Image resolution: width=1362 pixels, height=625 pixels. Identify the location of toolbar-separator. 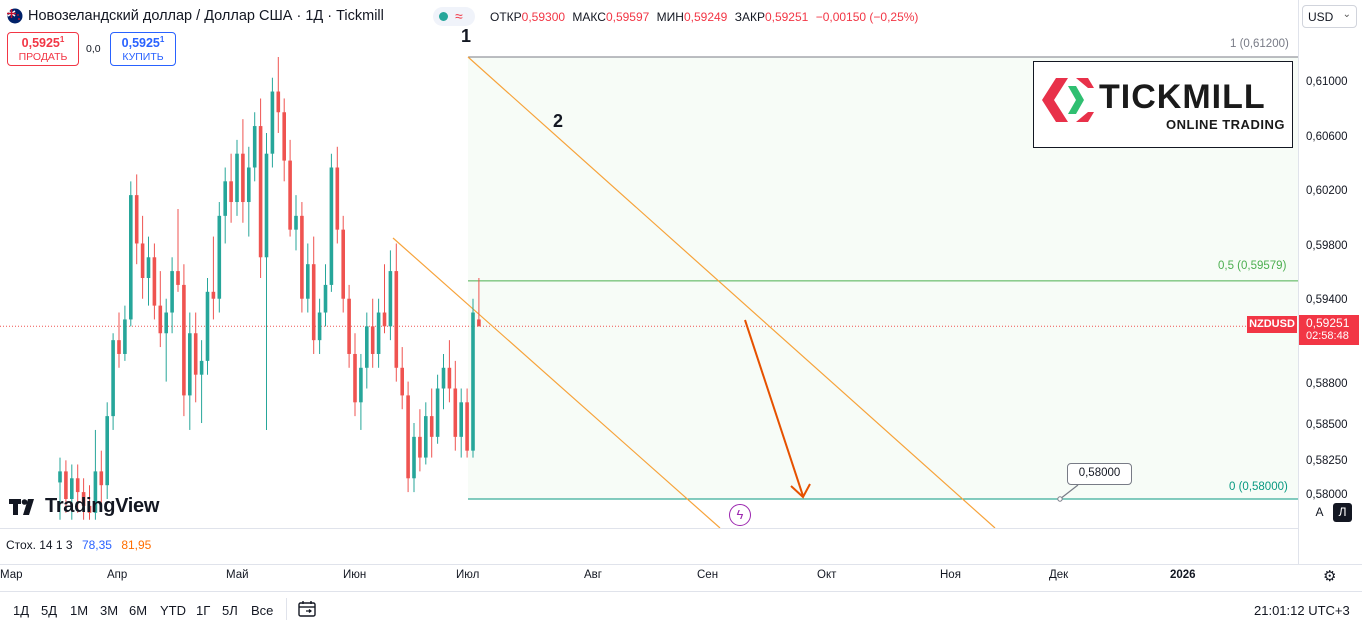
(286, 609).